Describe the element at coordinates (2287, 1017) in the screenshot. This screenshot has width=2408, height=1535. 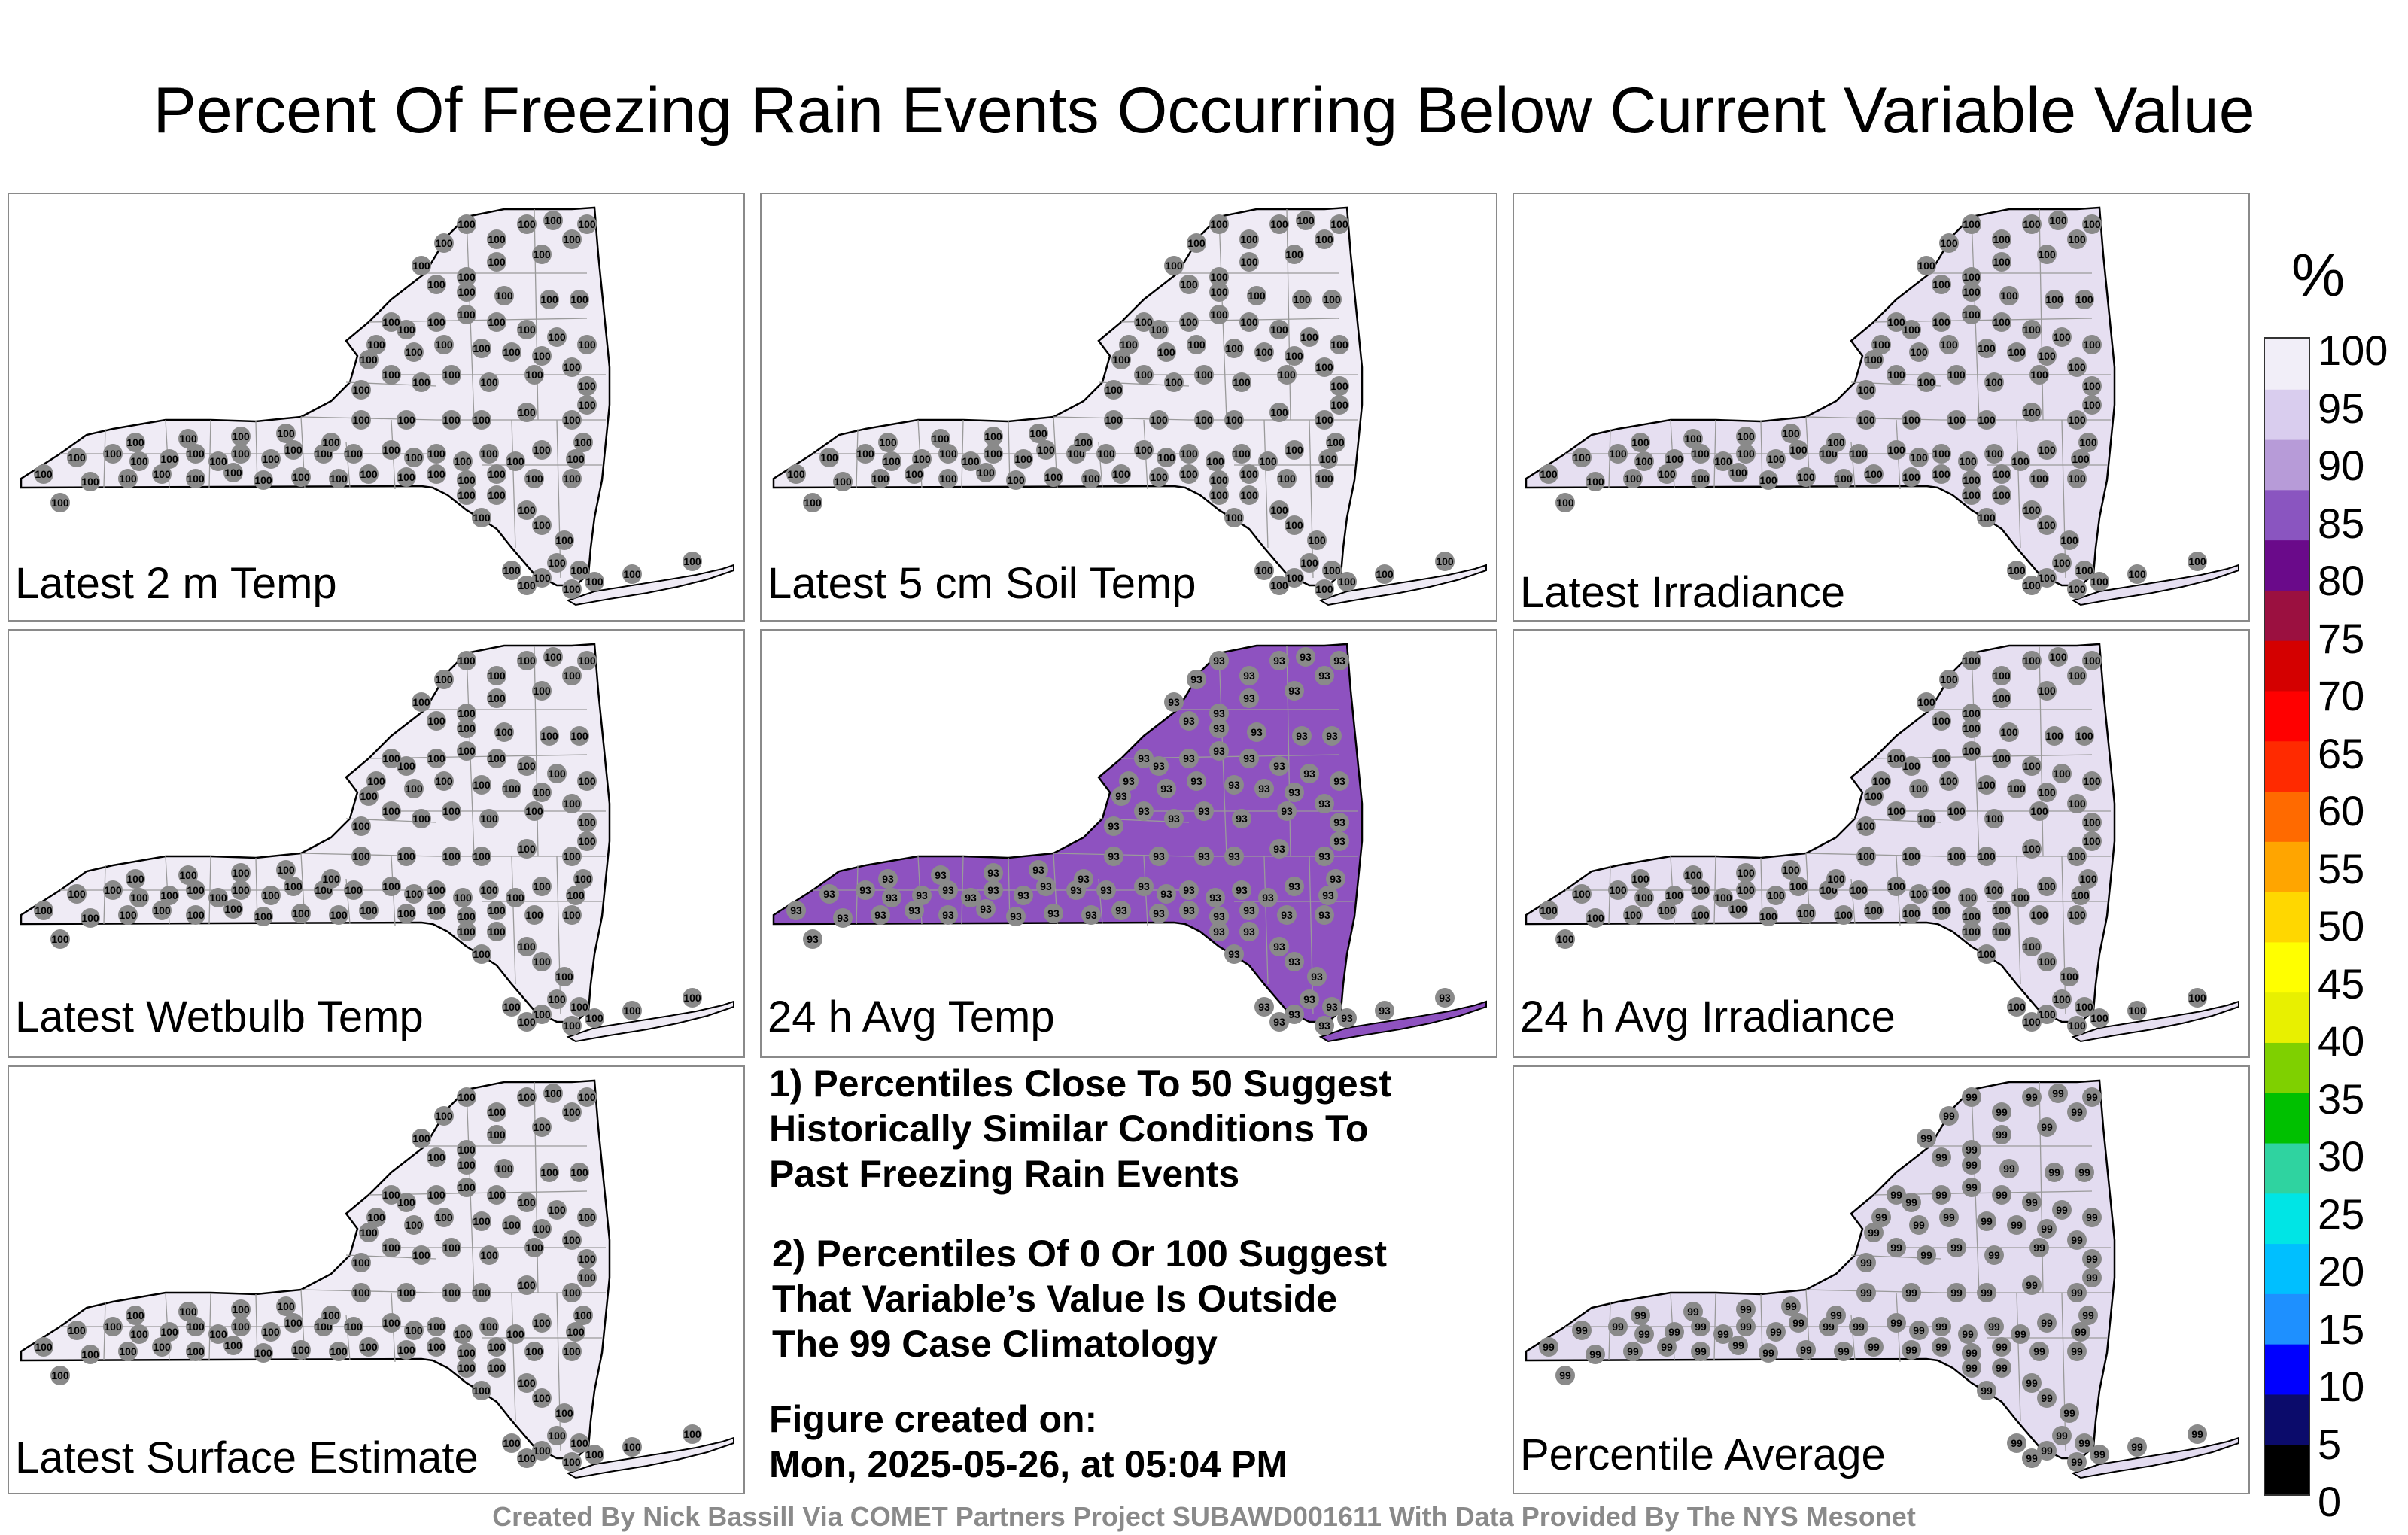
I see `colorbar-segment` at that location.